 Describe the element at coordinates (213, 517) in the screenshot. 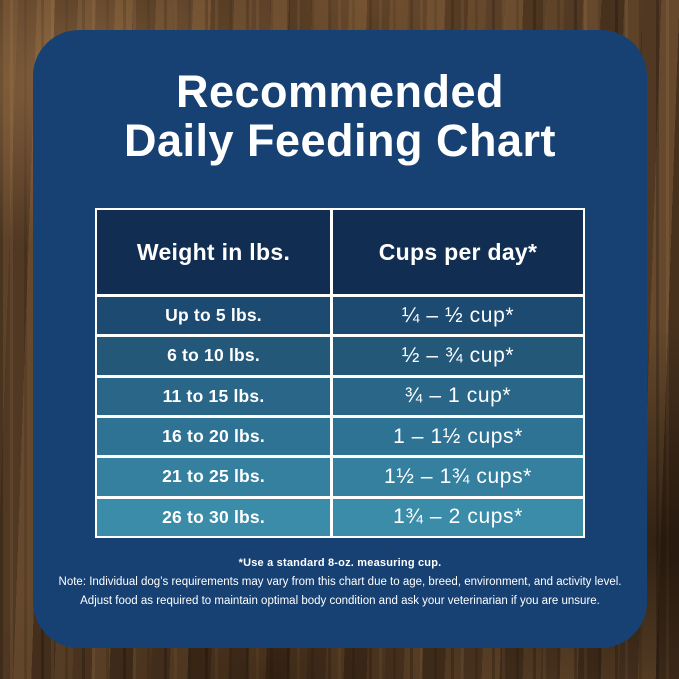

I see `table-row-weight-cell: 26 to 30 lbs.` at that location.